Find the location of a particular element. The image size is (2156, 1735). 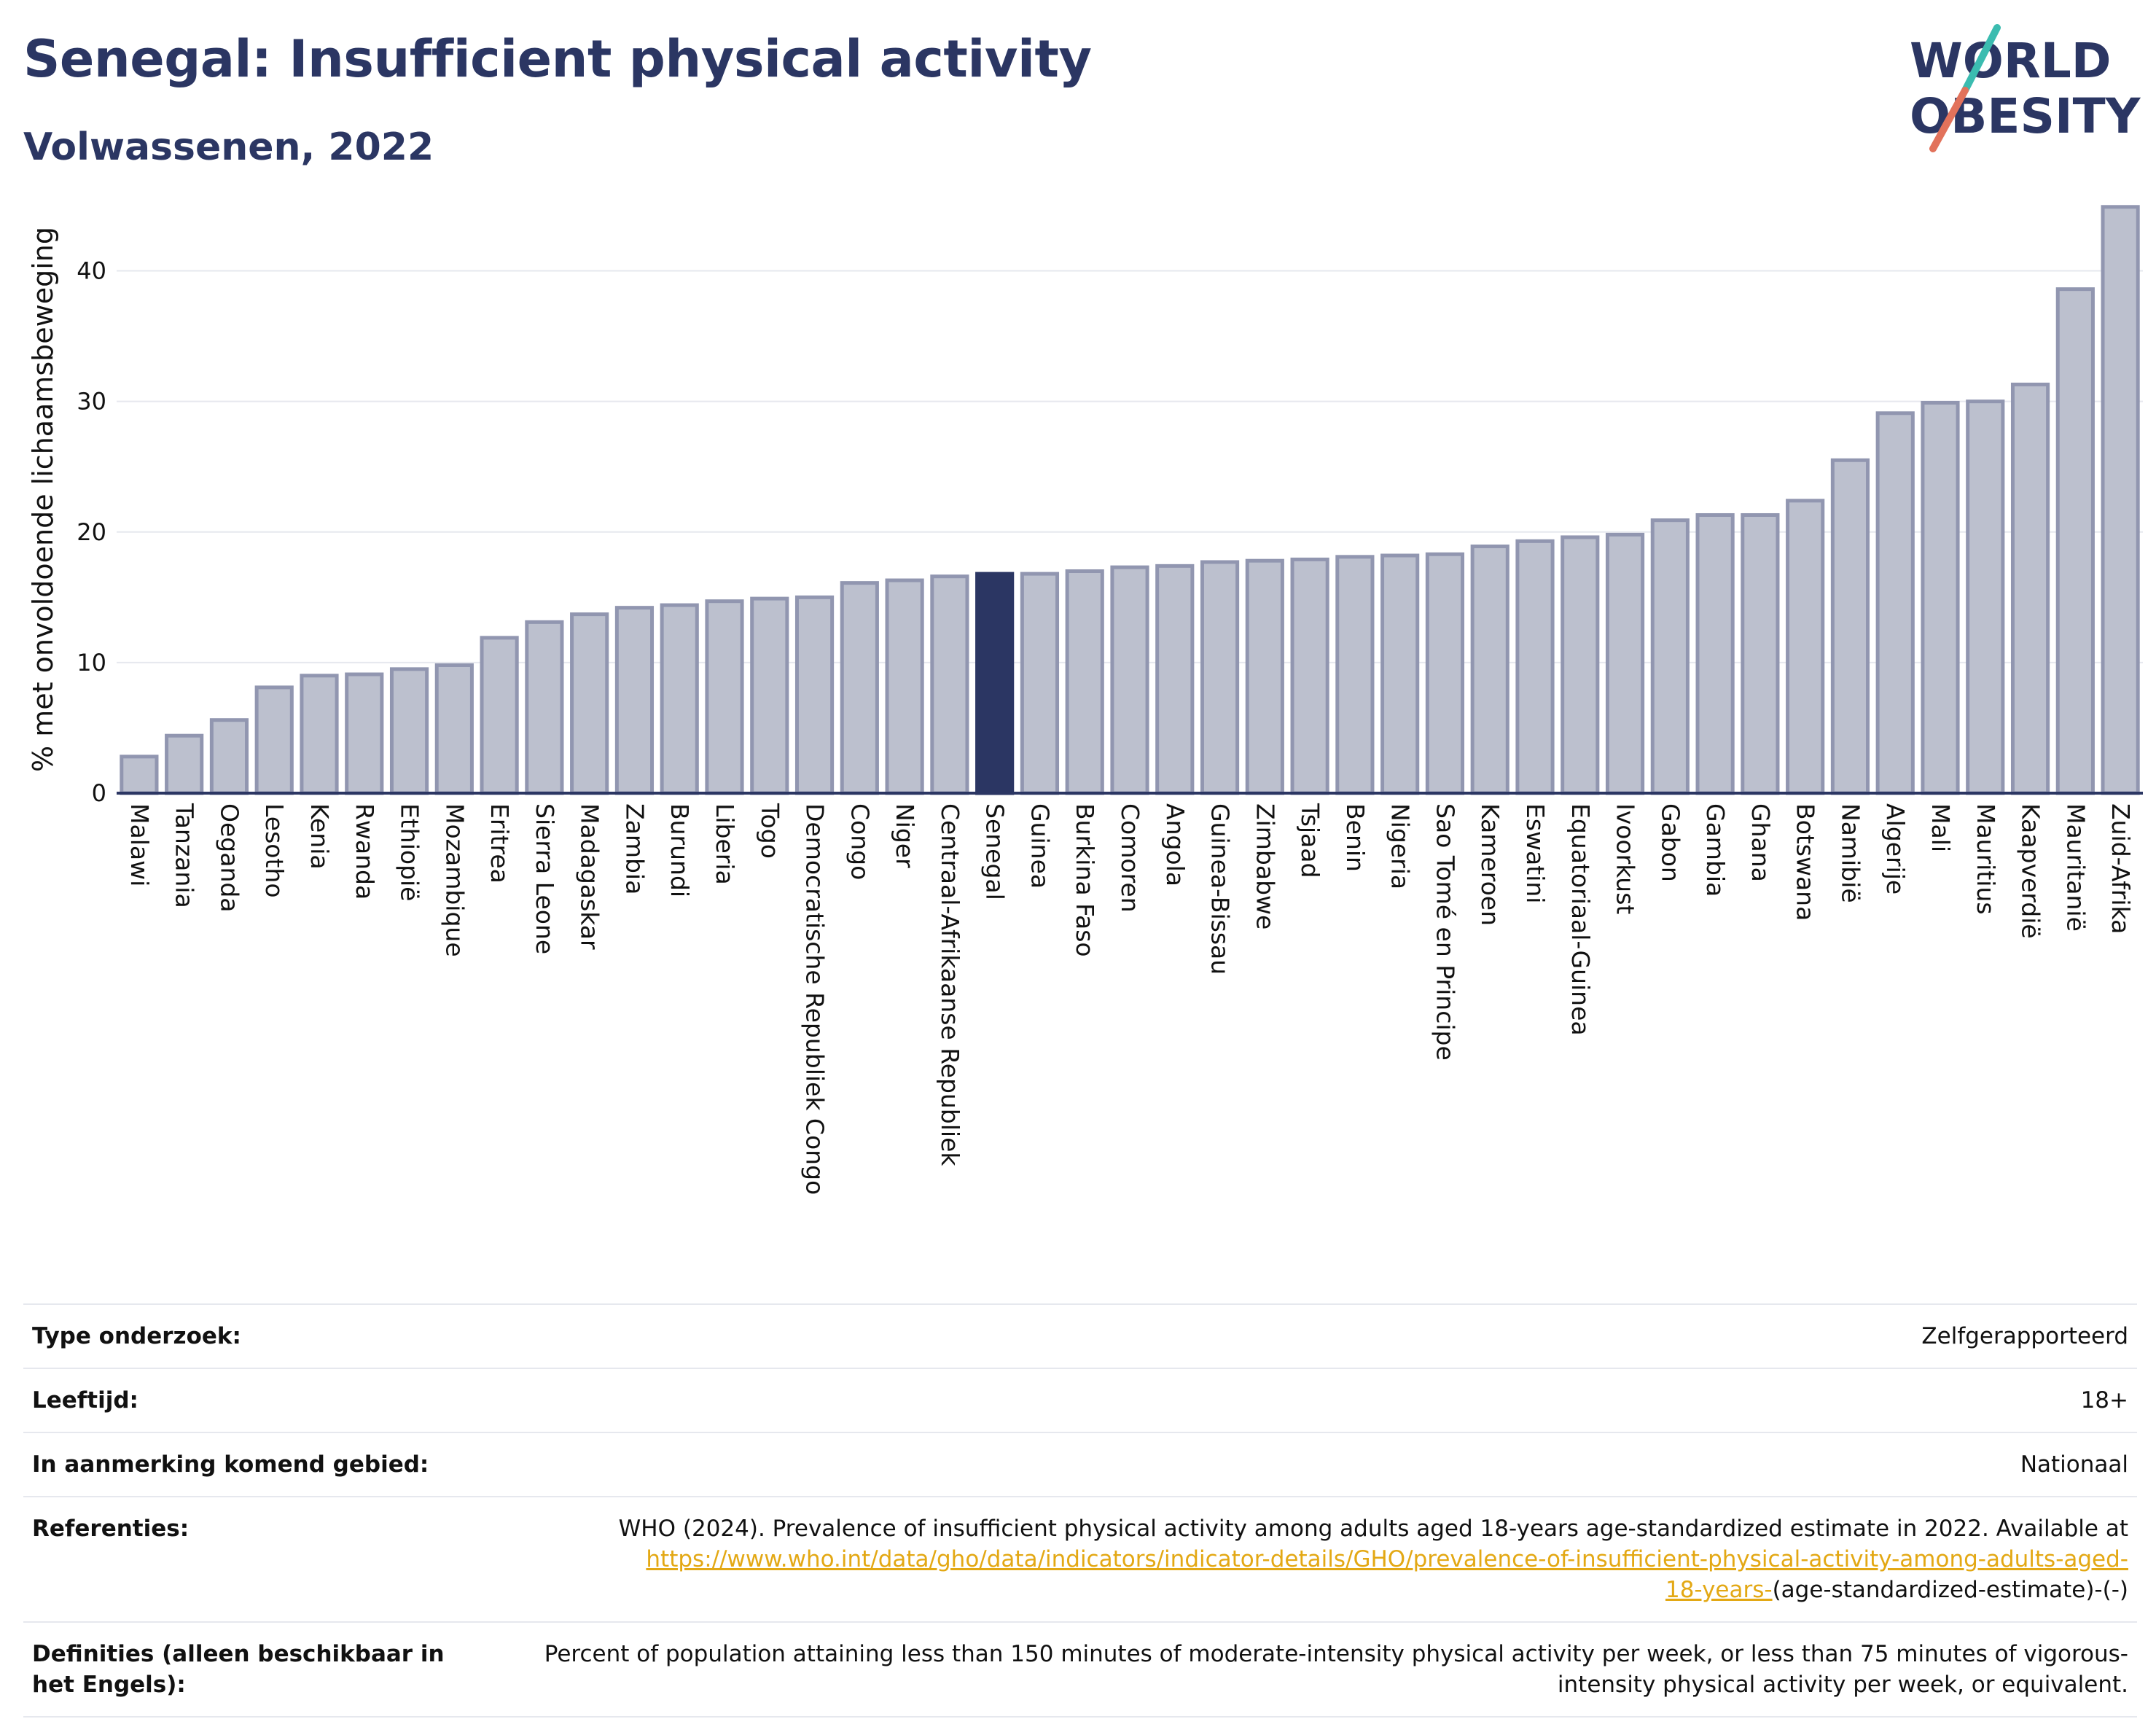

x-tick-label: Liberia is located at coordinates (725, 844).